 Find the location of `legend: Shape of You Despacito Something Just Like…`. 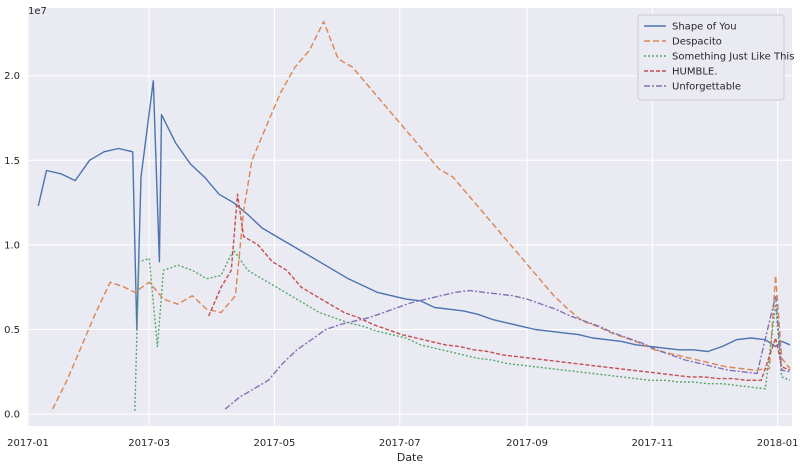

legend: Shape of You Despacito Something Just Like… is located at coordinates (715, 57).